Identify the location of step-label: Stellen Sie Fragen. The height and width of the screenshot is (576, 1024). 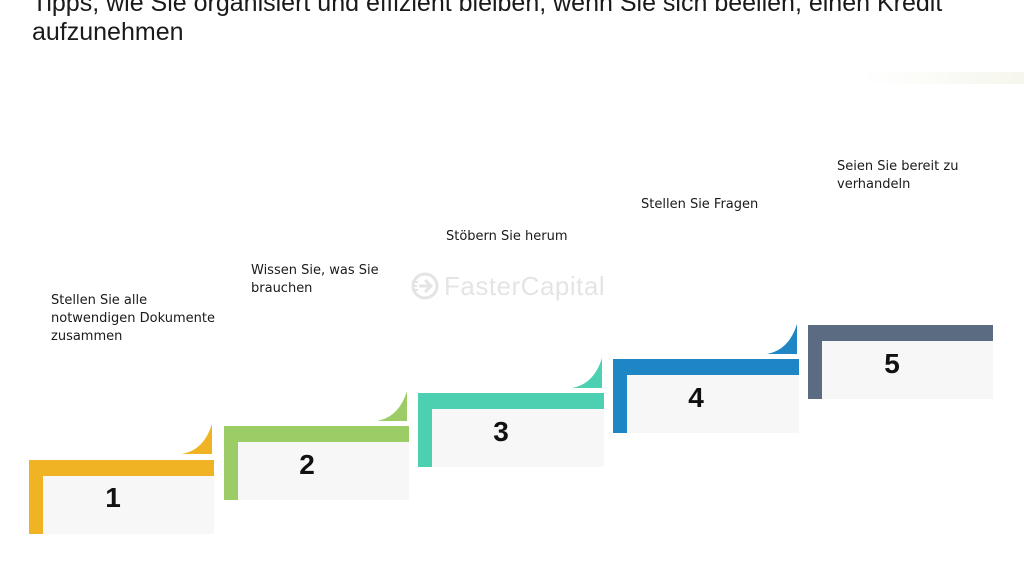
(700, 204).